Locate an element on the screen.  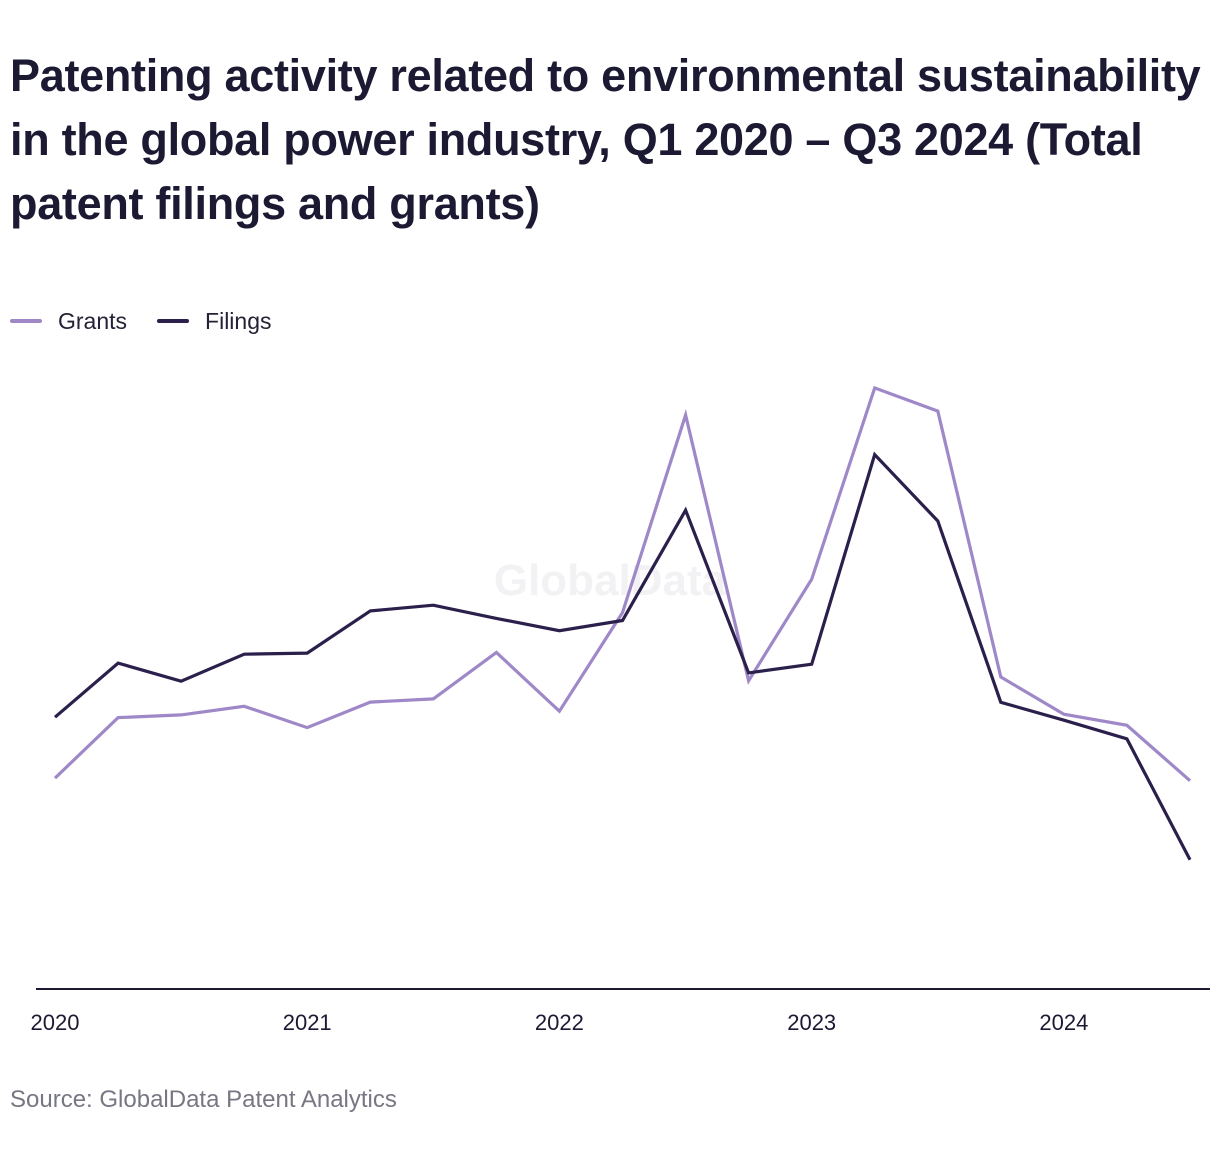
legend-label-filings: Filings is located at coordinates (238, 320).